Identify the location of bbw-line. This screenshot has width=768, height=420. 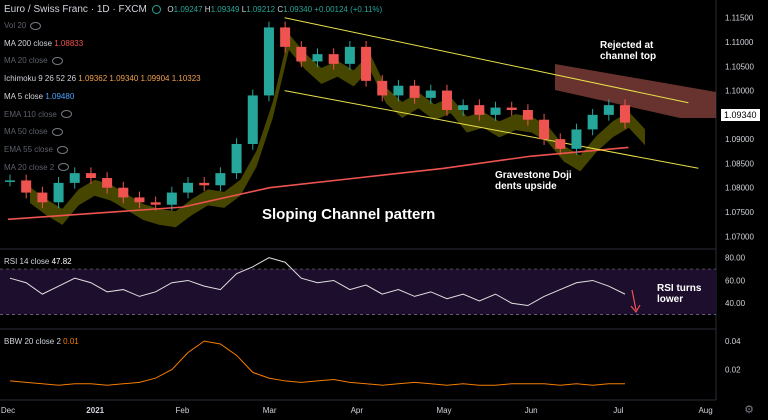
(317, 363).